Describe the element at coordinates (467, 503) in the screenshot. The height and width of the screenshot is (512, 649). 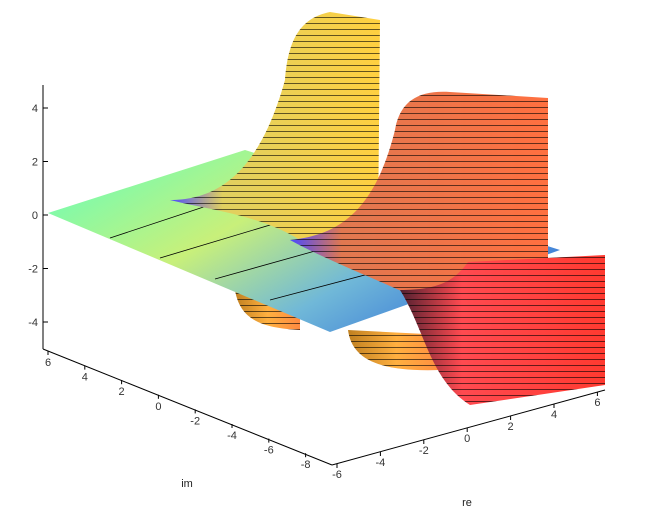
I see `re-axis-label: re` at that location.